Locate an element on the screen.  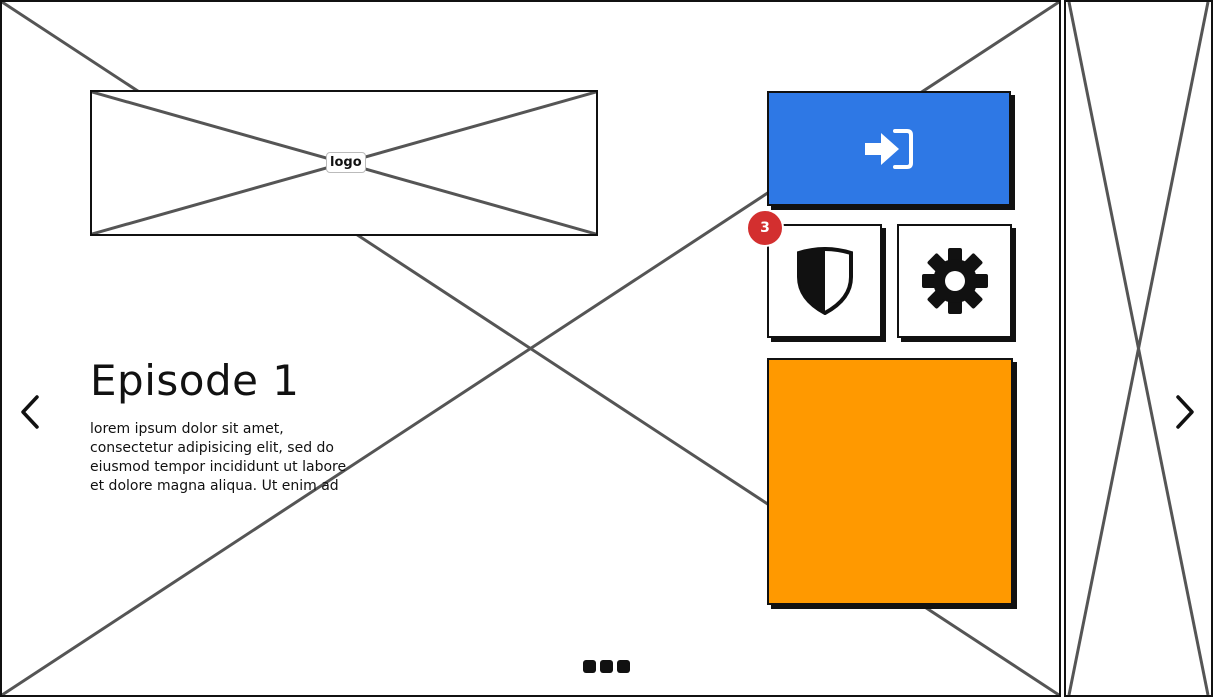
gear-icon is located at coordinates (954, 281).